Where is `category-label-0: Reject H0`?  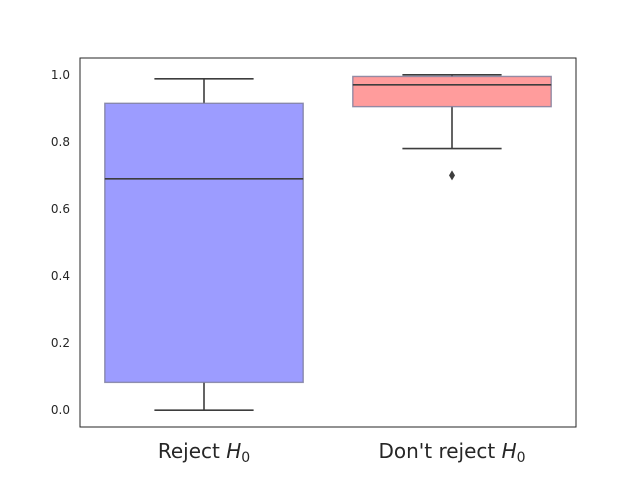 category-label-0: Reject H0 is located at coordinates (204, 452).